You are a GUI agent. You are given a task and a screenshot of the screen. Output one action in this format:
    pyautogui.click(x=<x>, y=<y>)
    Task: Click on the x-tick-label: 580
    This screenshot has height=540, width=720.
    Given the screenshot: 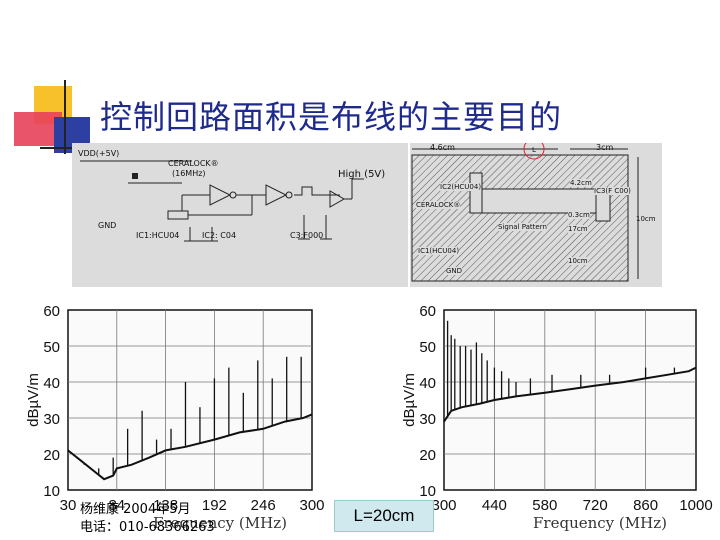 What is the action you would take?
    pyautogui.click(x=544, y=505)
    